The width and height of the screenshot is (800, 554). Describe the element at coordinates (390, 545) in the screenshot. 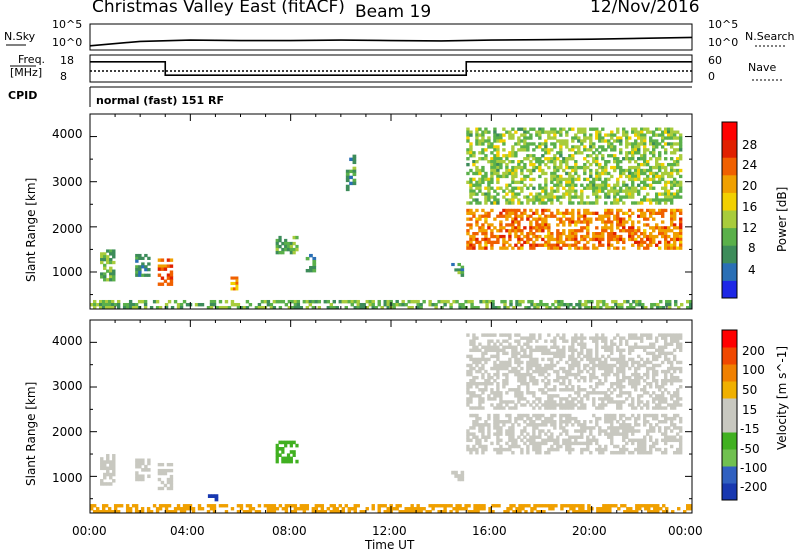

I see `xlabel: Time UT` at that location.